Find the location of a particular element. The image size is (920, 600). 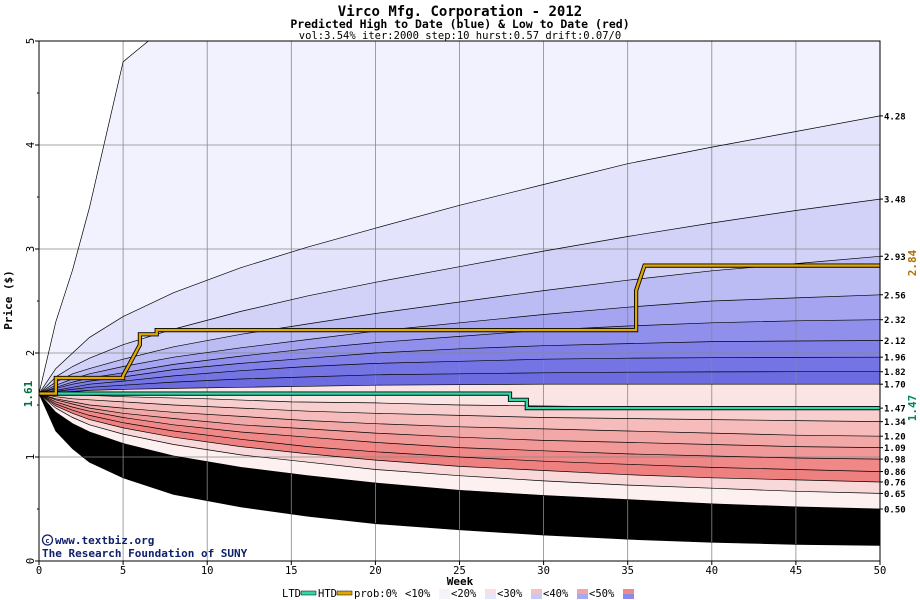

x-tick-label: 10 is located at coordinates (207, 571).